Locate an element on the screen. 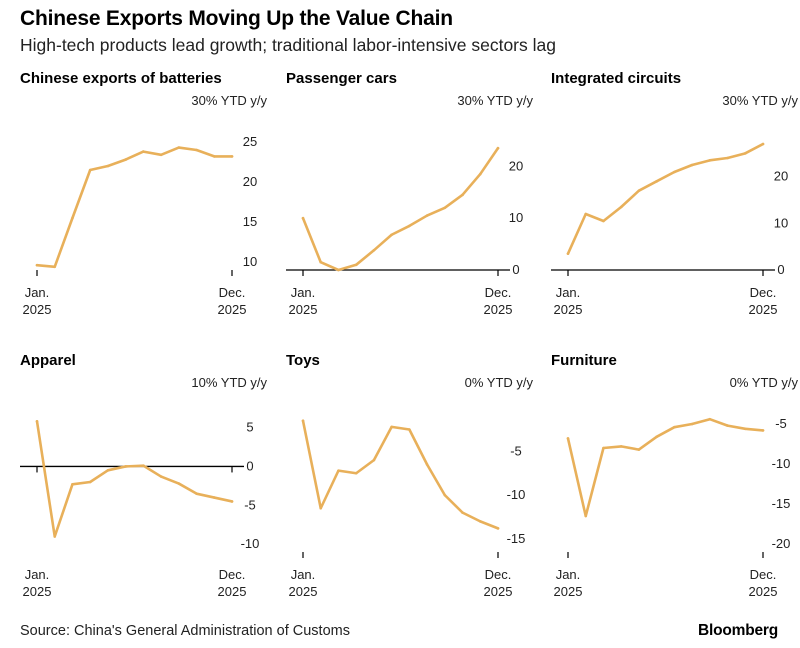  ytd-label: 0% YTD y/y is located at coordinates (763, 382).